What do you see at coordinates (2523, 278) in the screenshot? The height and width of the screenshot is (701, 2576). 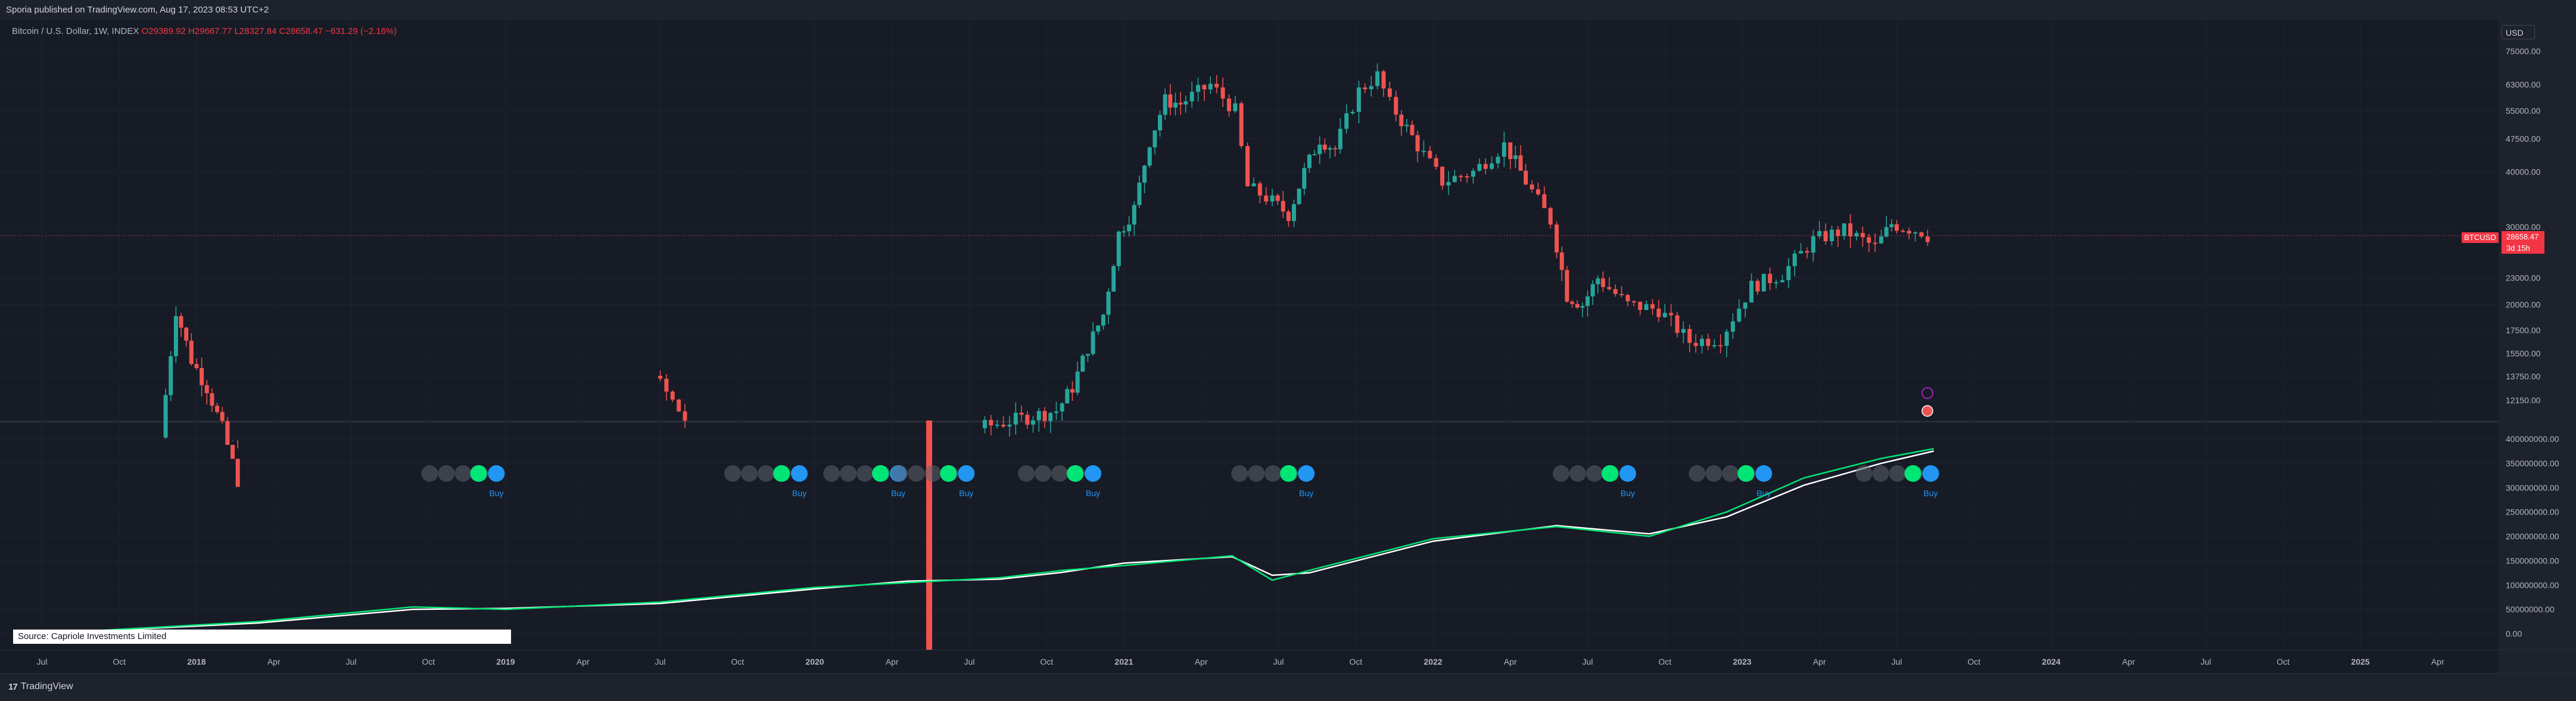 I see `price-tick-label: 23000.00` at bounding box center [2523, 278].